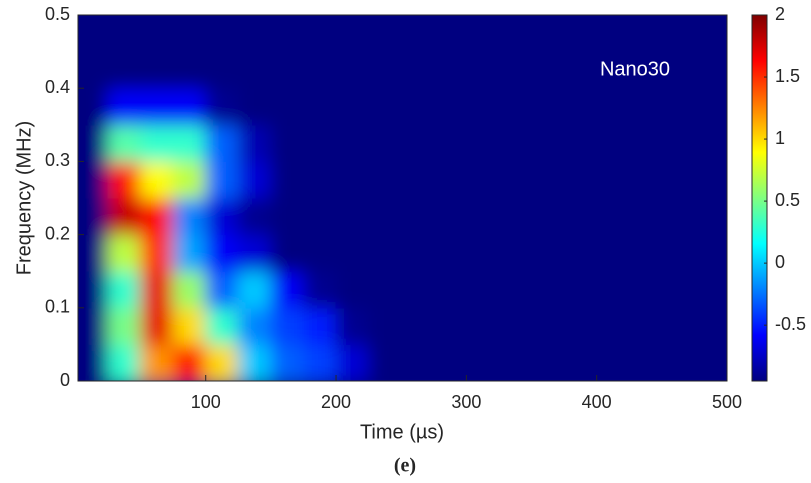 The width and height of the screenshot is (811, 483). Describe the element at coordinates (466, 402) in the screenshot. I see `x-tick-label: 300` at that location.